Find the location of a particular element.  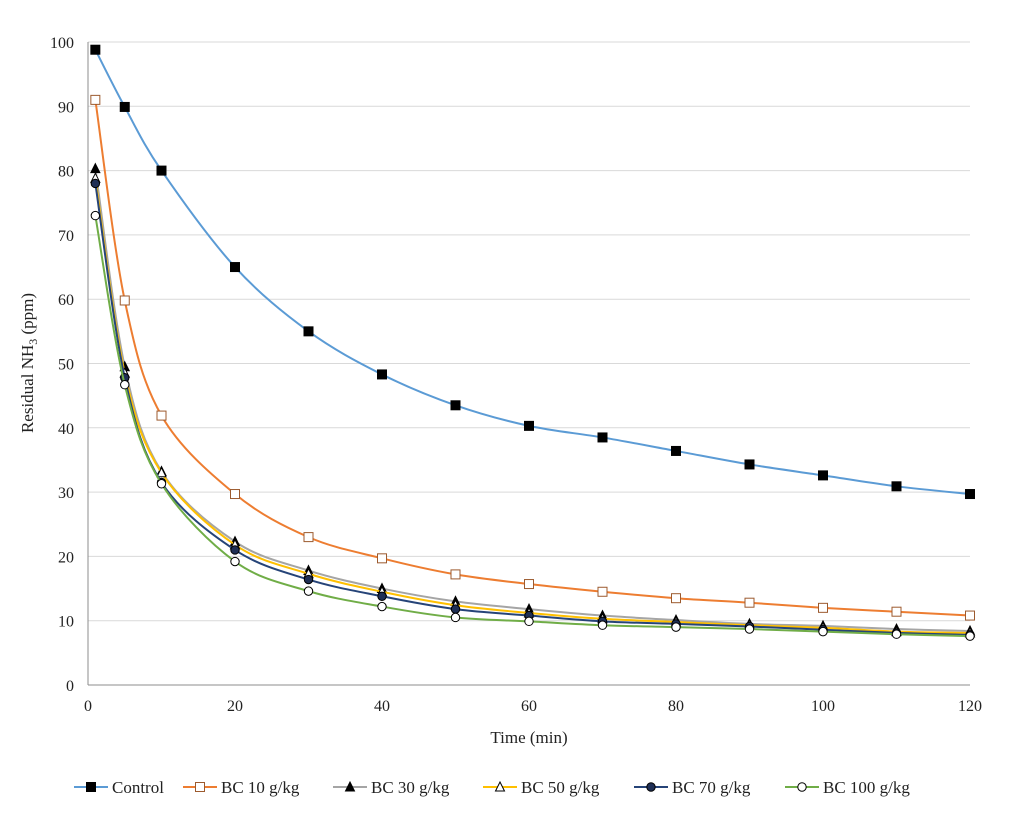

x-tick-label: 80 is located at coordinates (676, 706).